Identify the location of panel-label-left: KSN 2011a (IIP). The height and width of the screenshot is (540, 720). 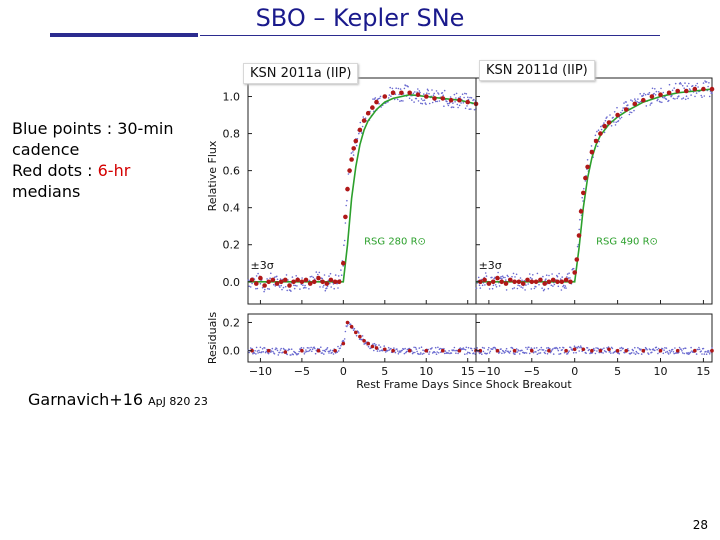
(301, 73).